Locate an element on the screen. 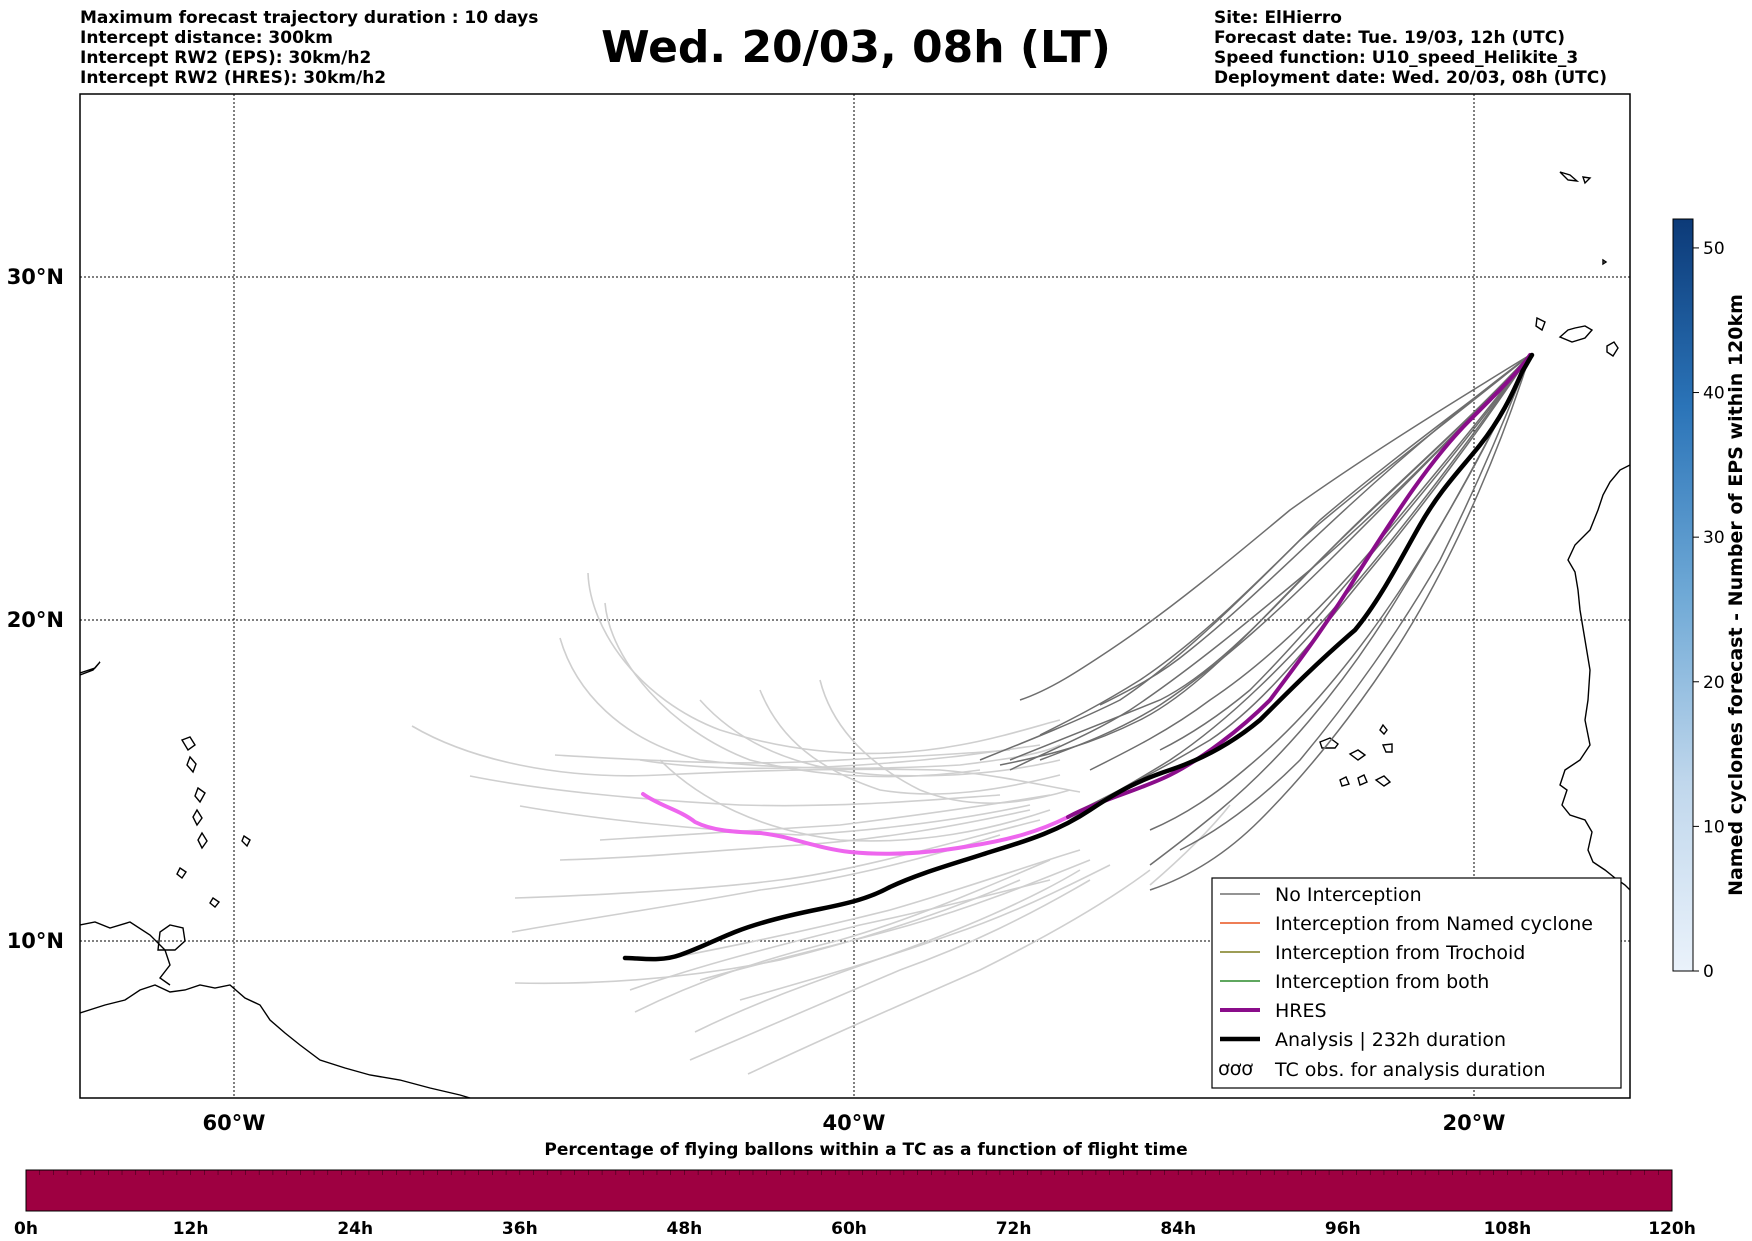 This screenshot has width=1752, height=1241. madeira-coast is located at coordinates (1605, 262).